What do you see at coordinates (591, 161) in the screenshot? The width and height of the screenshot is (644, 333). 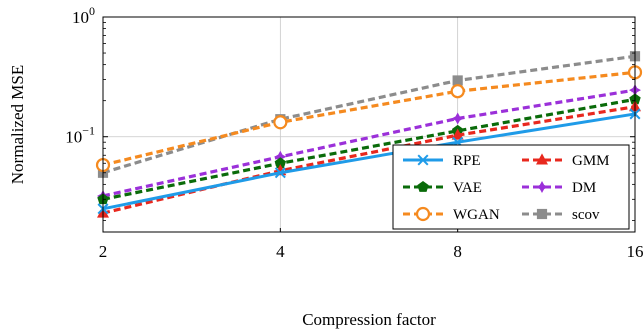 I see `legend-label: GMM` at bounding box center [591, 161].